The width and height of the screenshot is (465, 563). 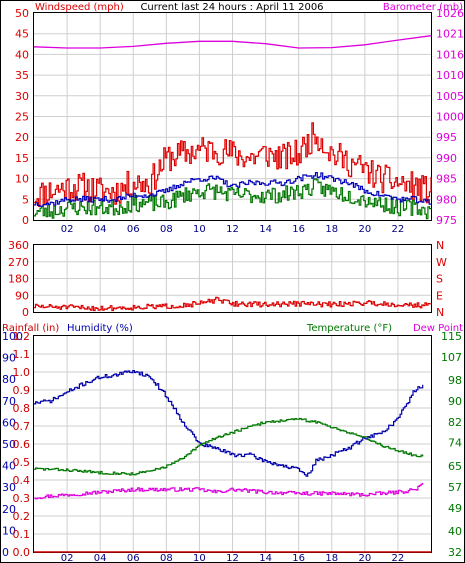 What do you see at coordinates (5, 552) in the screenshot?
I see `y-tick-label-humidity: 0` at bounding box center [5, 552].